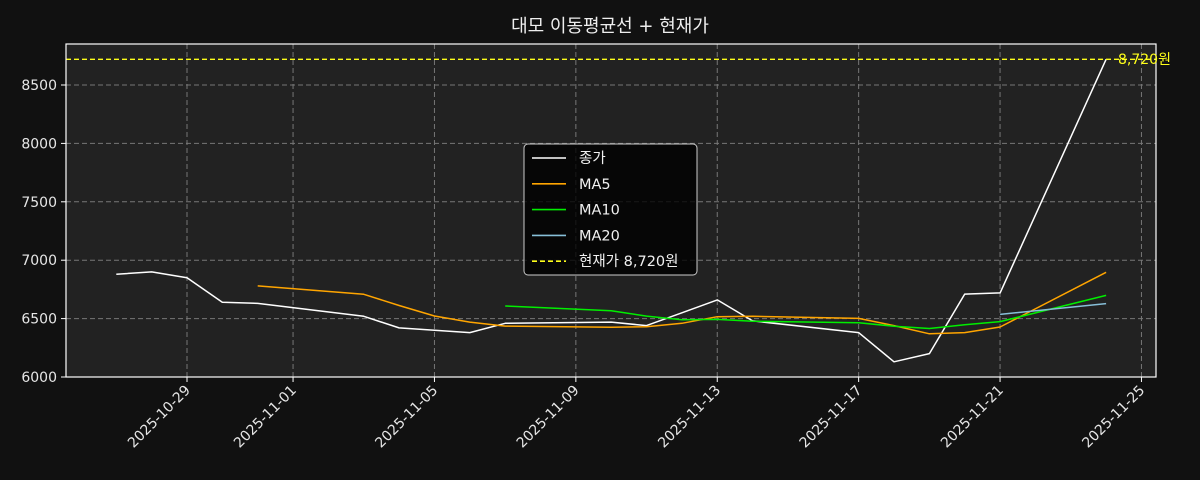  What do you see at coordinates (159, 417) in the screenshot?
I see `x-tick-label: 2025-10-29` at bounding box center [159, 417].